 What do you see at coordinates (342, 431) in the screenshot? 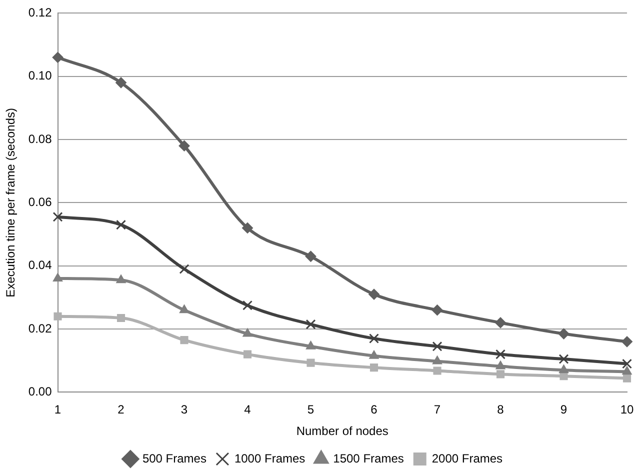
I see `x-axis-title: Number of nodes` at bounding box center [342, 431].